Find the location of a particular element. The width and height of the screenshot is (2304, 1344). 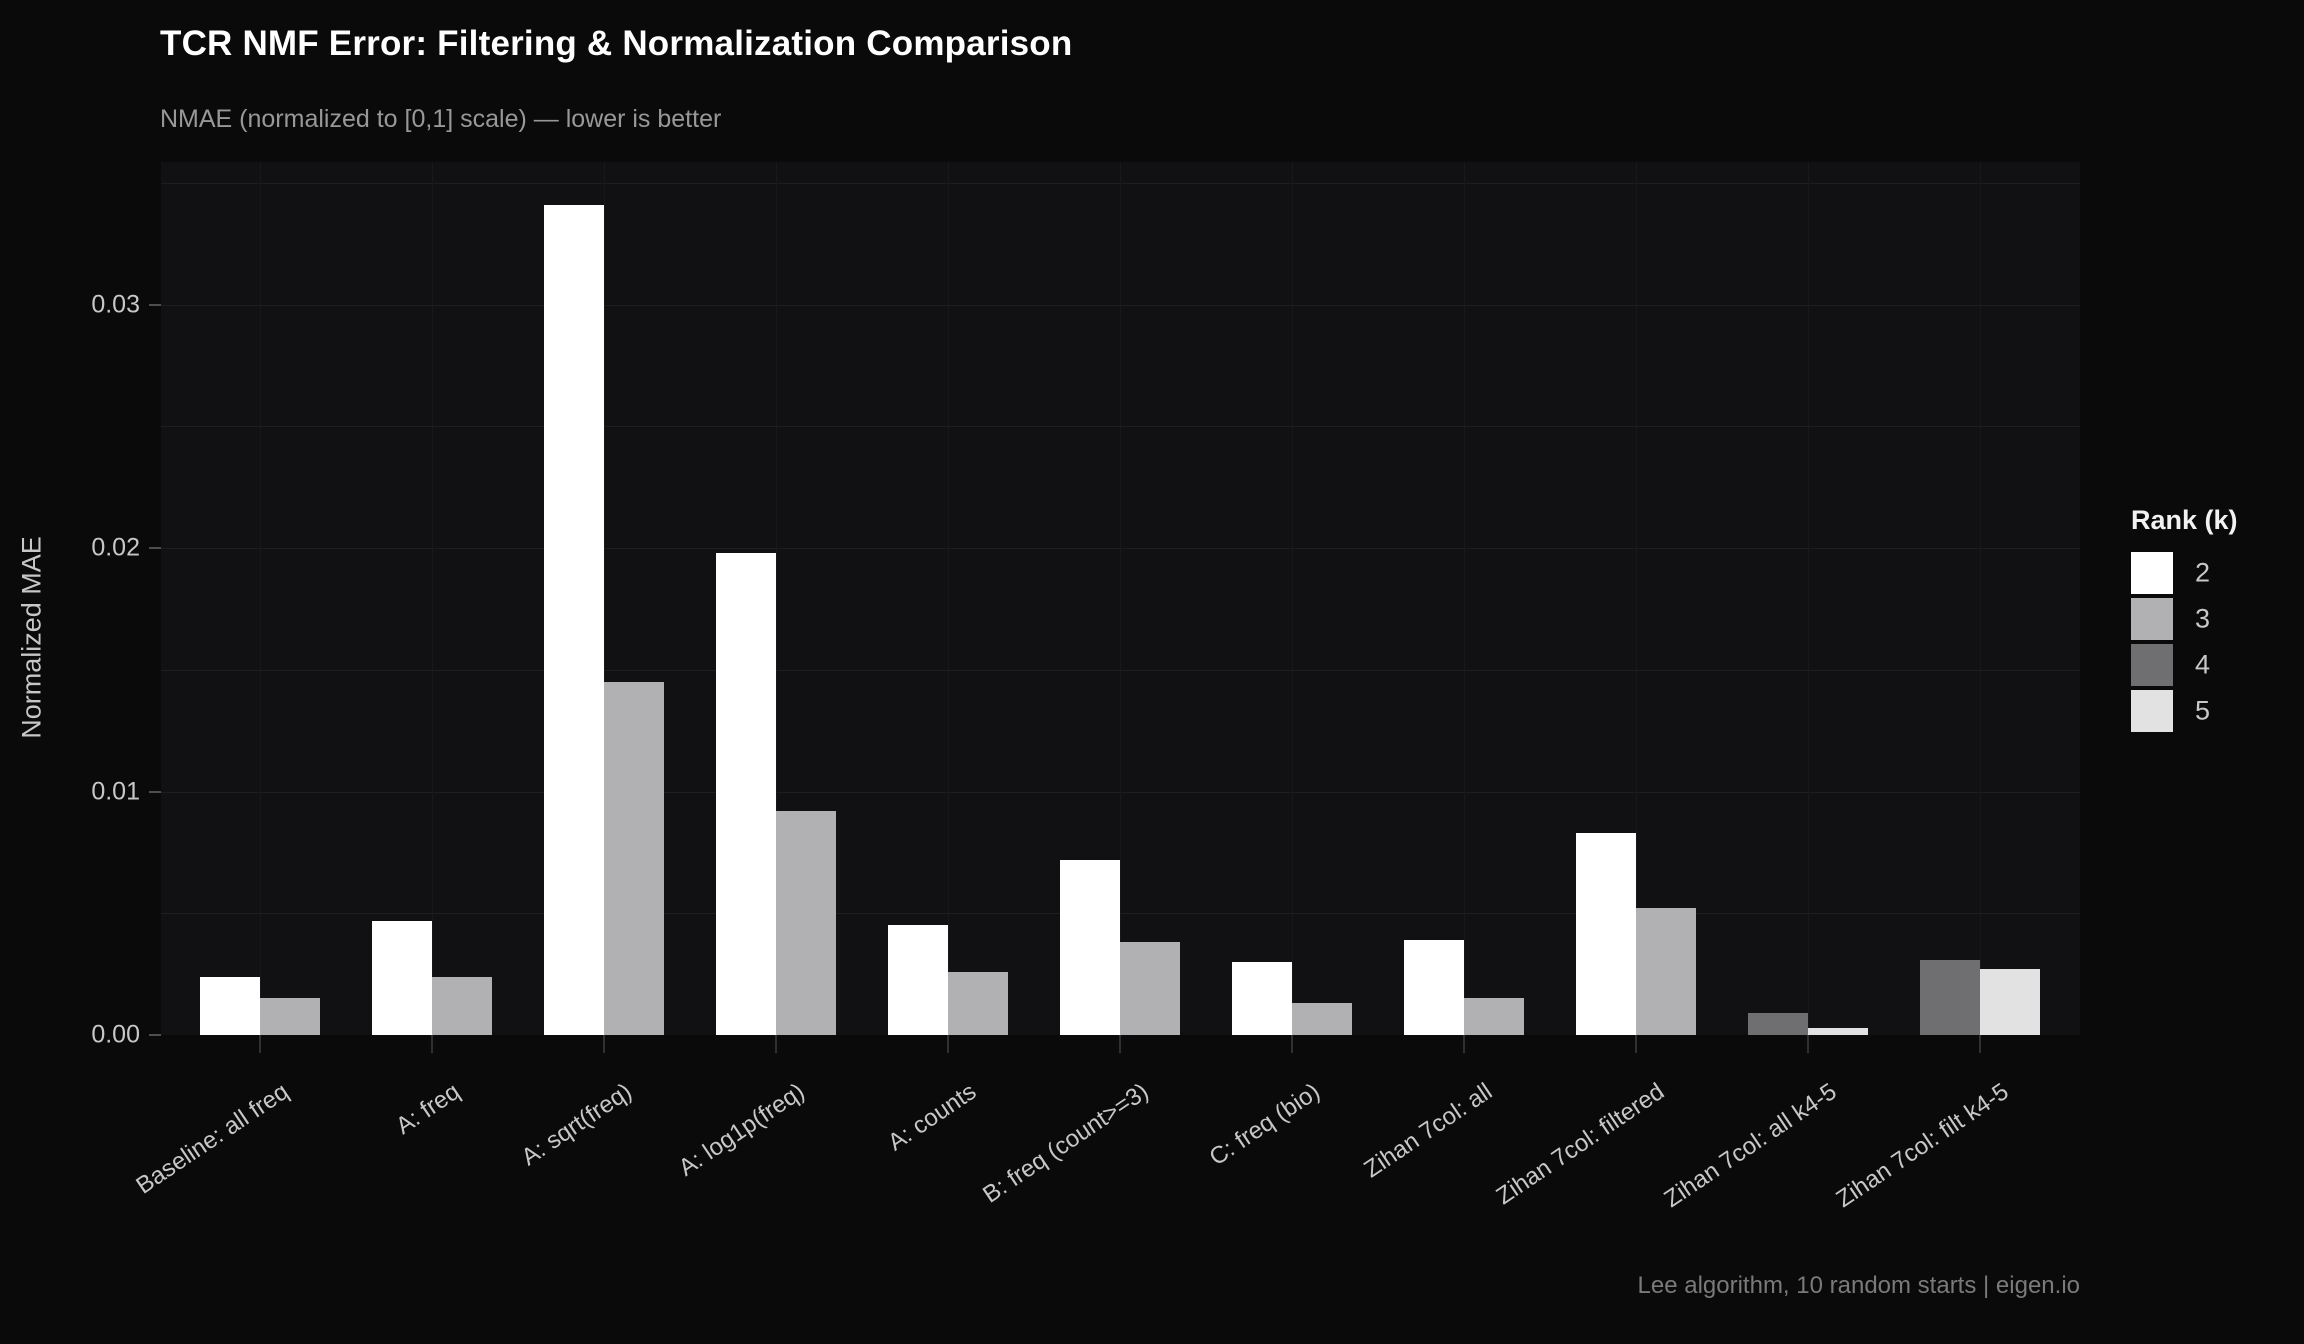

y-tick-label: 0.00 is located at coordinates (115, 1034).